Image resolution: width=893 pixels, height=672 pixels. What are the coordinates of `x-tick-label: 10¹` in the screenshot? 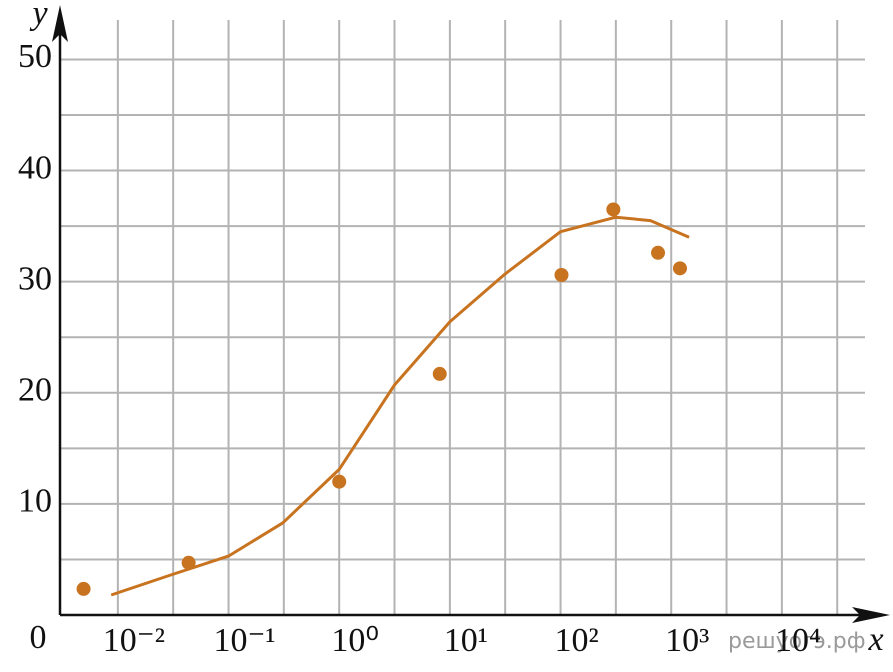 It's located at (466, 640).